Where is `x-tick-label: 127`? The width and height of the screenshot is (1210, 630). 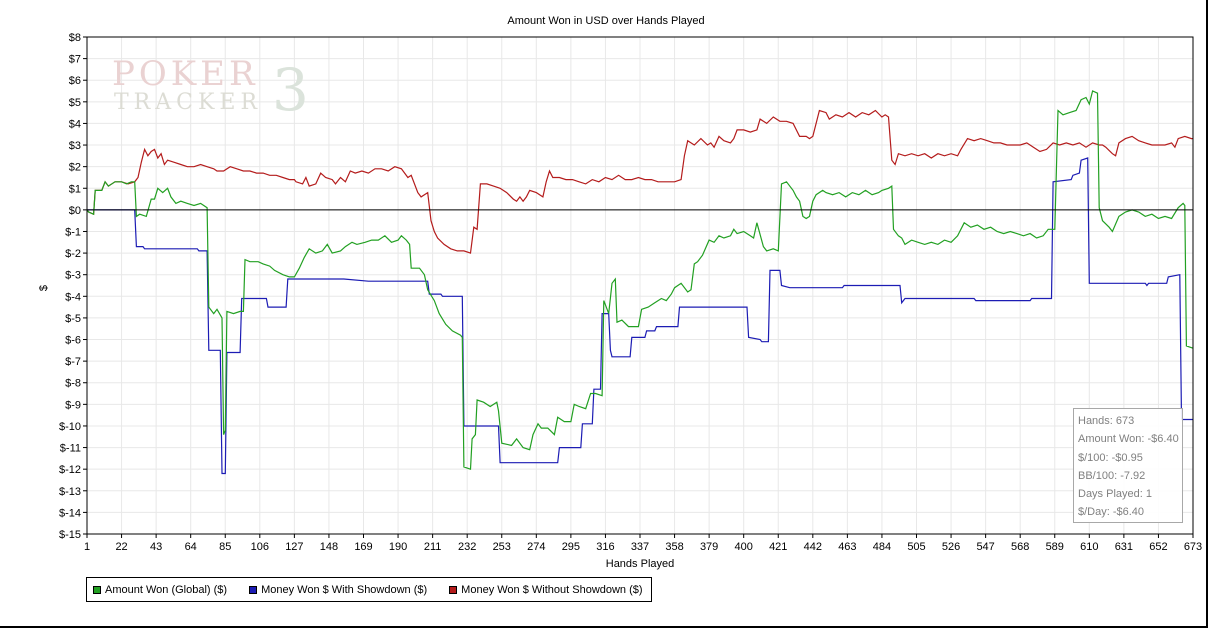 x-tick-label: 127 is located at coordinates (294, 547).